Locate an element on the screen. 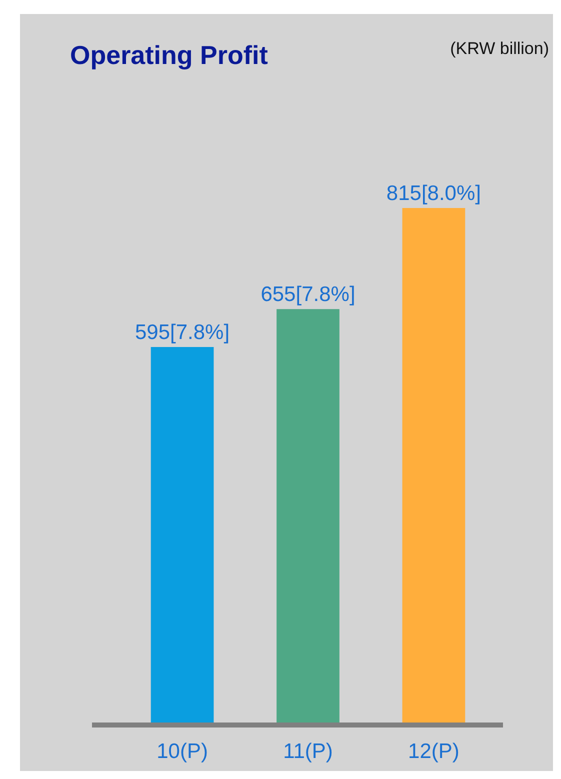 The height and width of the screenshot is (779, 561). x-tick-label: 12(P) is located at coordinates (434, 751).